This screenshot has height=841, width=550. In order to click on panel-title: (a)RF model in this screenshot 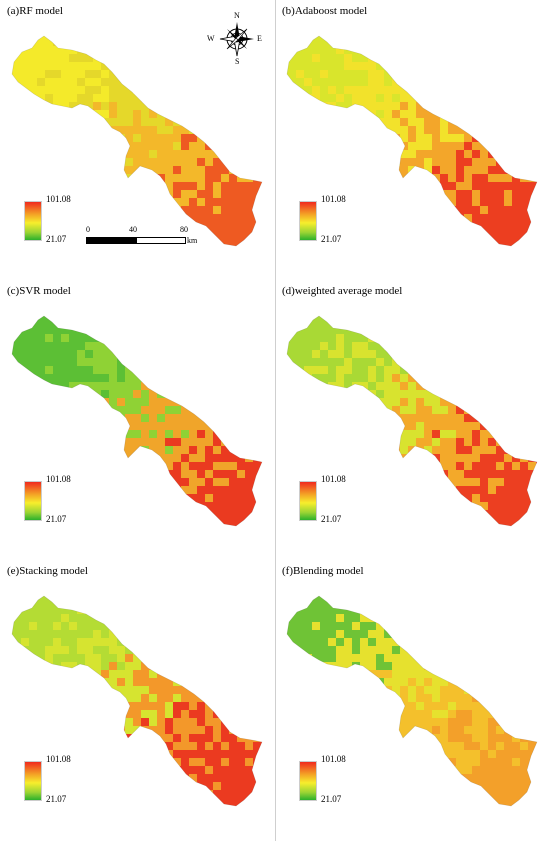, I will do `click(35, 11)`.